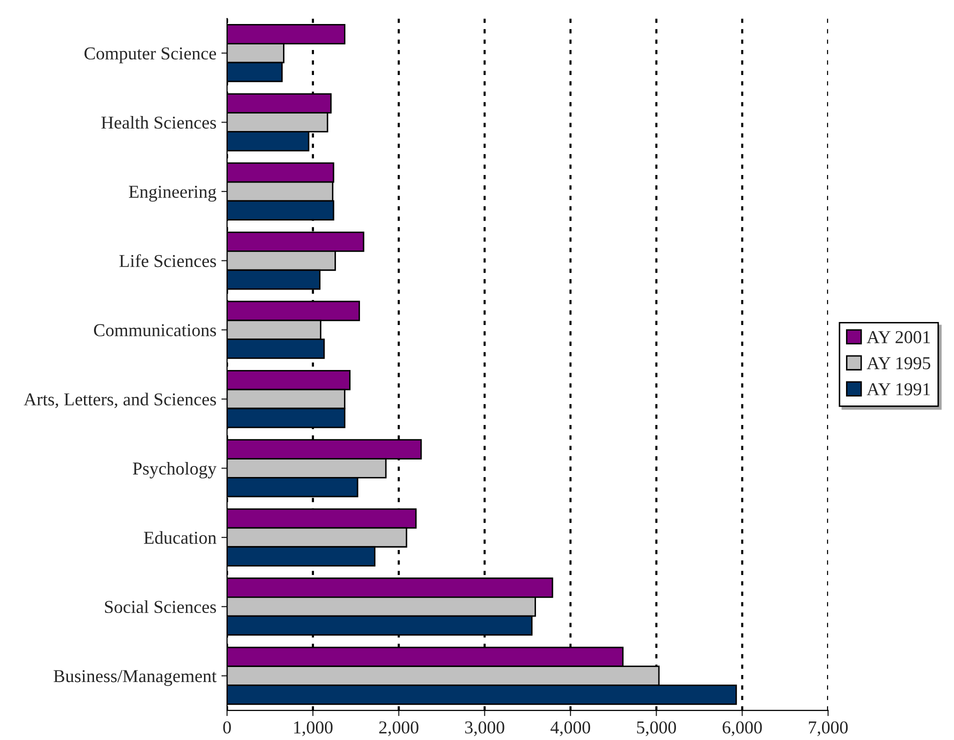  What do you see at coordinates (742, 728) in the screenshot?
I see `x-tick-label: 6,000` at bounding box center [742, 728].